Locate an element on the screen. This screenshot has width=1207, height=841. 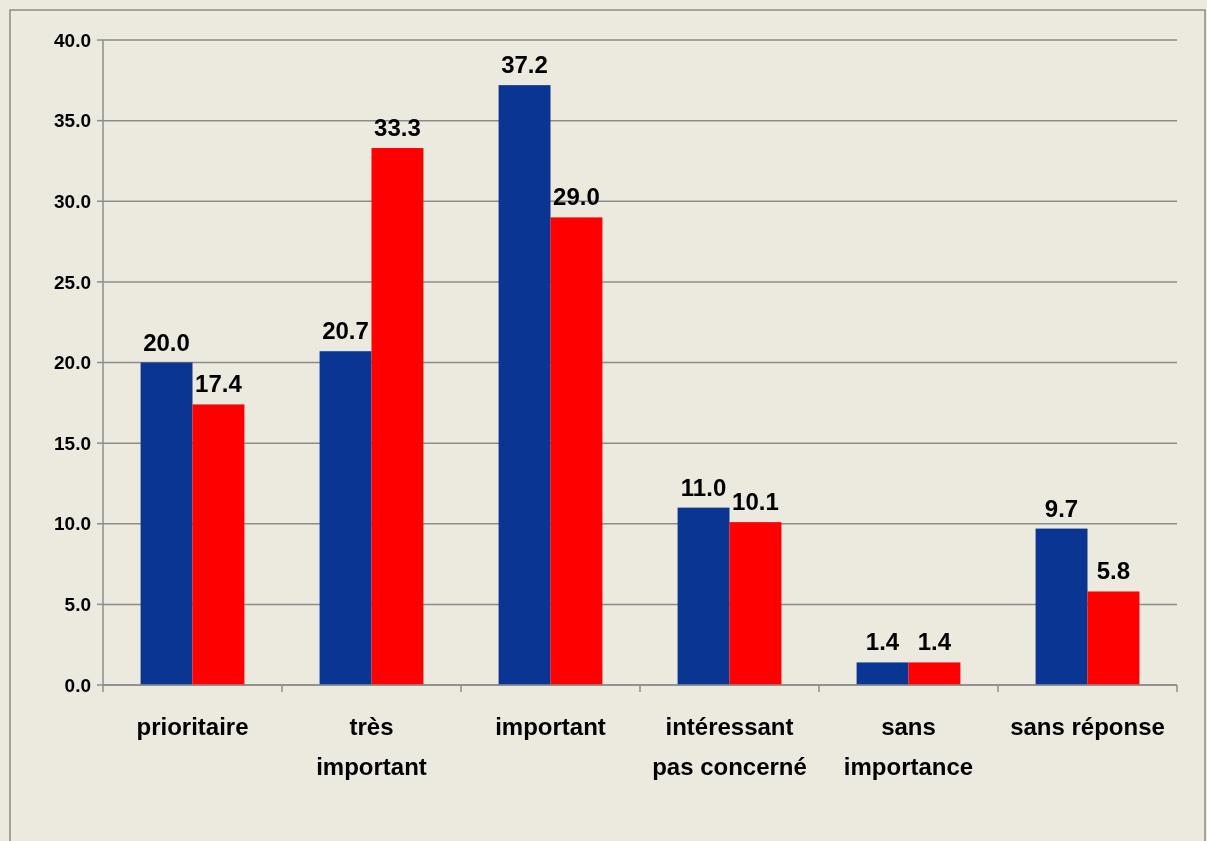
y-tick-label: 15.0 is located at coordinates (72, 443).